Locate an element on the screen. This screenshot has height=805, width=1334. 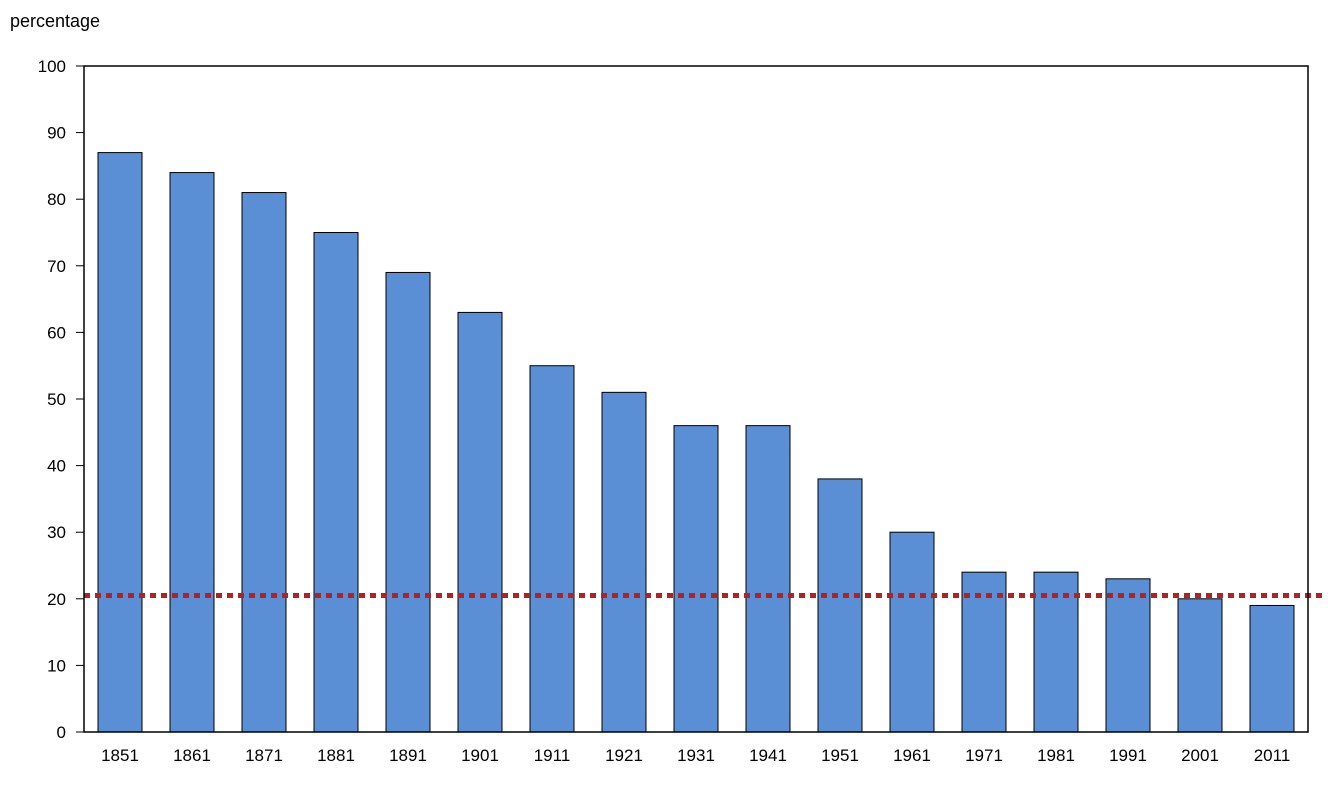
y-tick-label: 100 is located at coordinates (52, 66).